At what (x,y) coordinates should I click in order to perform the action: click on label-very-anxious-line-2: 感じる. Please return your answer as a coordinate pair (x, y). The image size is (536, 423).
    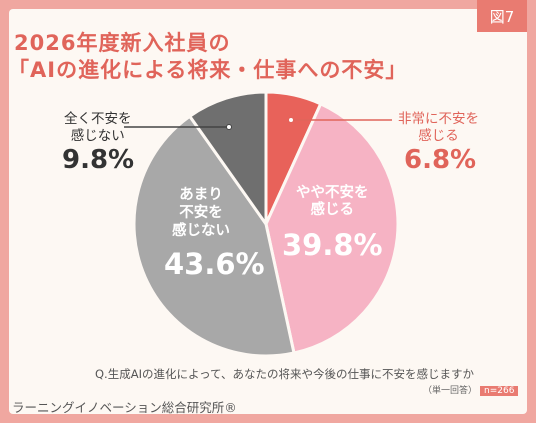
    Looking at the image, I should click on (438, 136).